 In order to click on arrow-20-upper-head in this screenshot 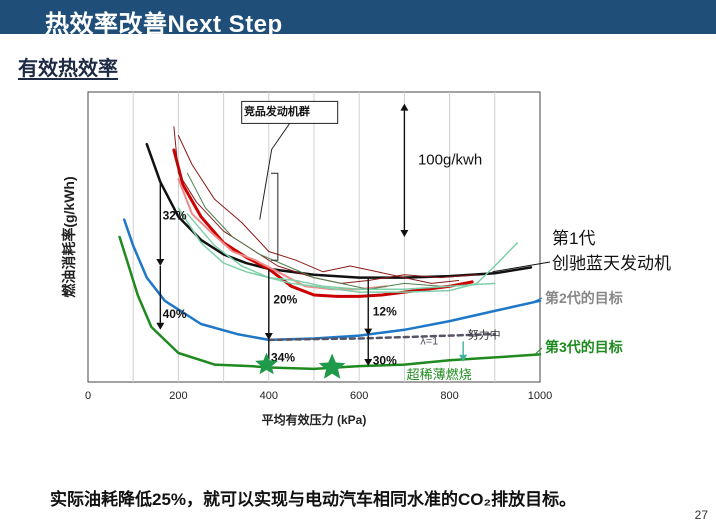, I will do `click(268, 336)`.